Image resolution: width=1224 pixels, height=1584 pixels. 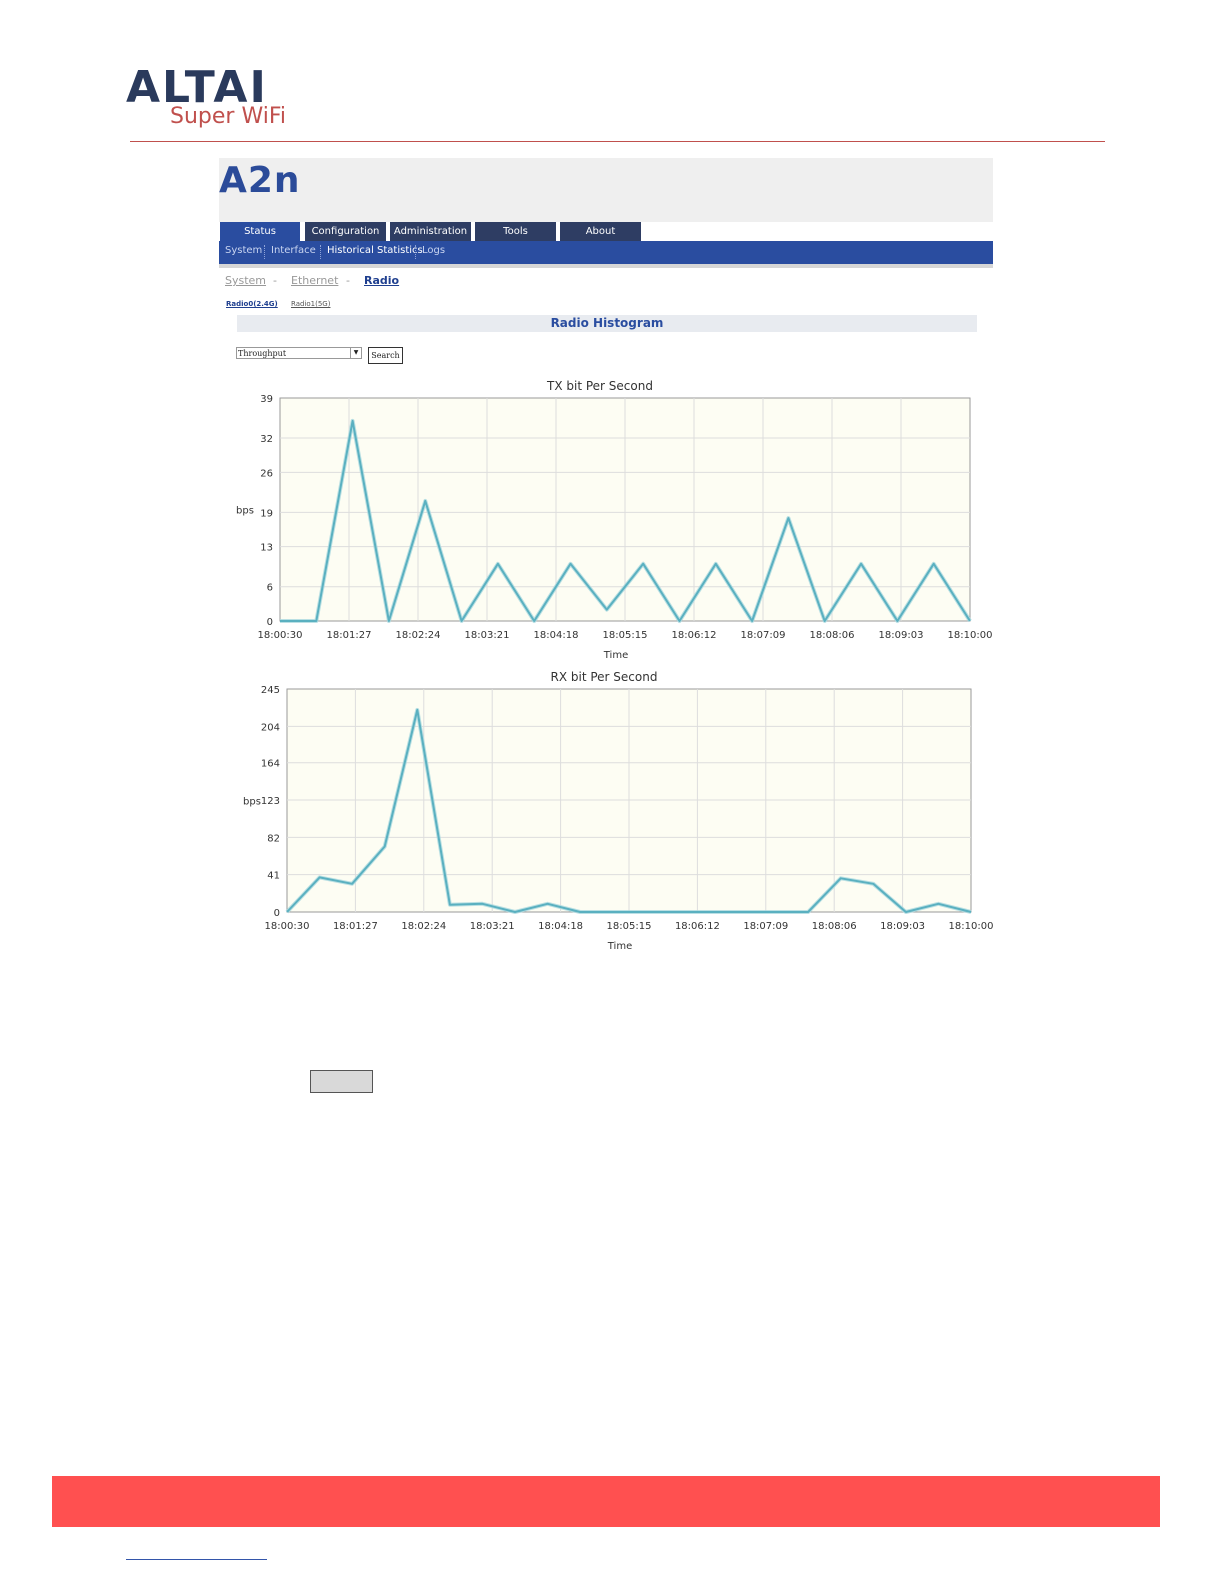 What do you see at coordinates (385, 355) in the screenshot?
I see `search-button: Search` at bounding box center [385, 355].